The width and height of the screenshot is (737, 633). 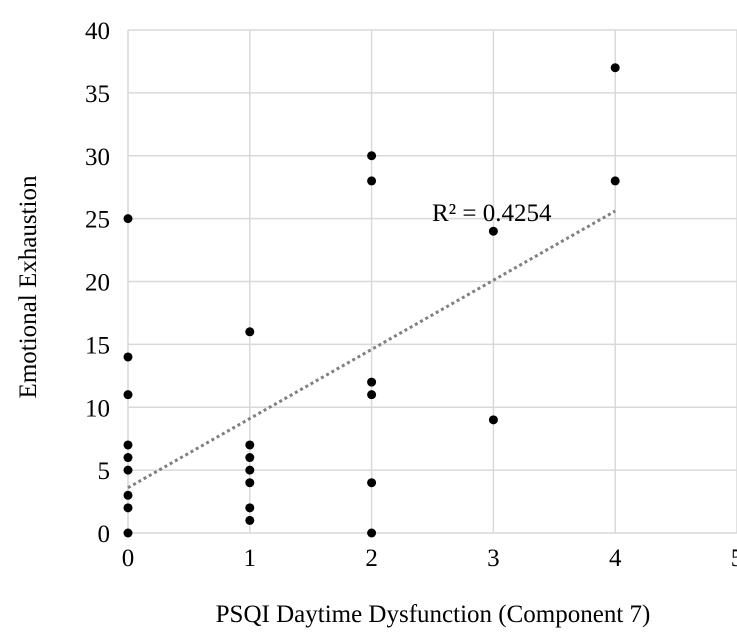 What do you see at coordinates (371, 558) in the screenshot?
I see `x-tick-label: 2` at bounding box center [371, 558].